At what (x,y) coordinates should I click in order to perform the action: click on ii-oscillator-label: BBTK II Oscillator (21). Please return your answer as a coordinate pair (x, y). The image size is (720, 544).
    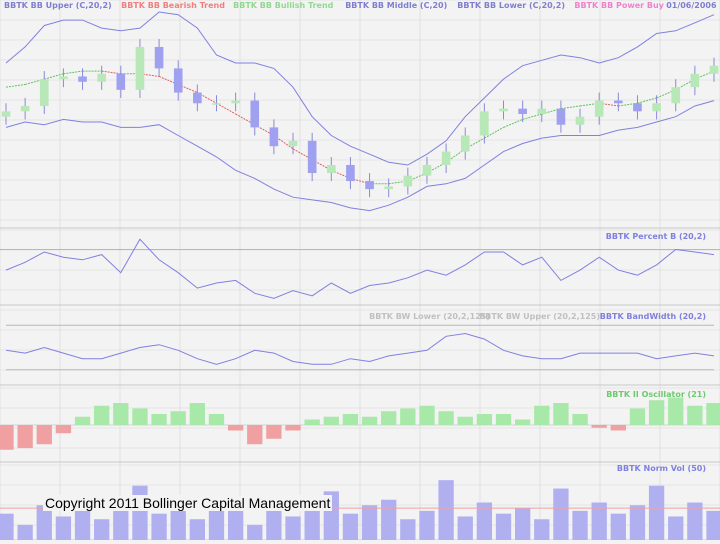
    Looking at the image, I should click on (656, 394).